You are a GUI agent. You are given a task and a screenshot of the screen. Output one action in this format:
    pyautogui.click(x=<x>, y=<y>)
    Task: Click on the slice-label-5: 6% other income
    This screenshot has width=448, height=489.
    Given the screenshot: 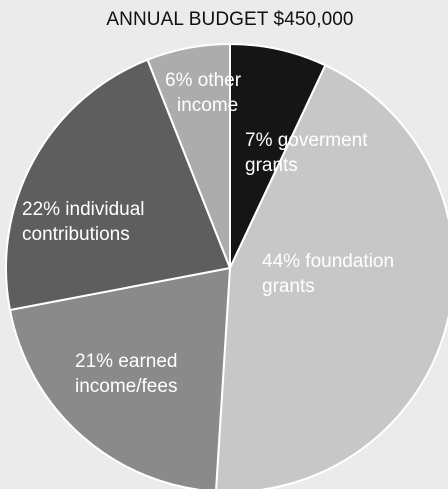 What is the action you would take?
    pyautogui.click(x=203, y=93)
    